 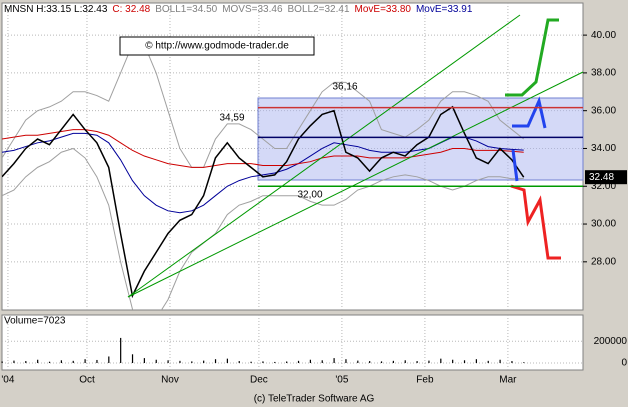 I want to click on volume-tick-label: 0, so click(x=624, y=363).